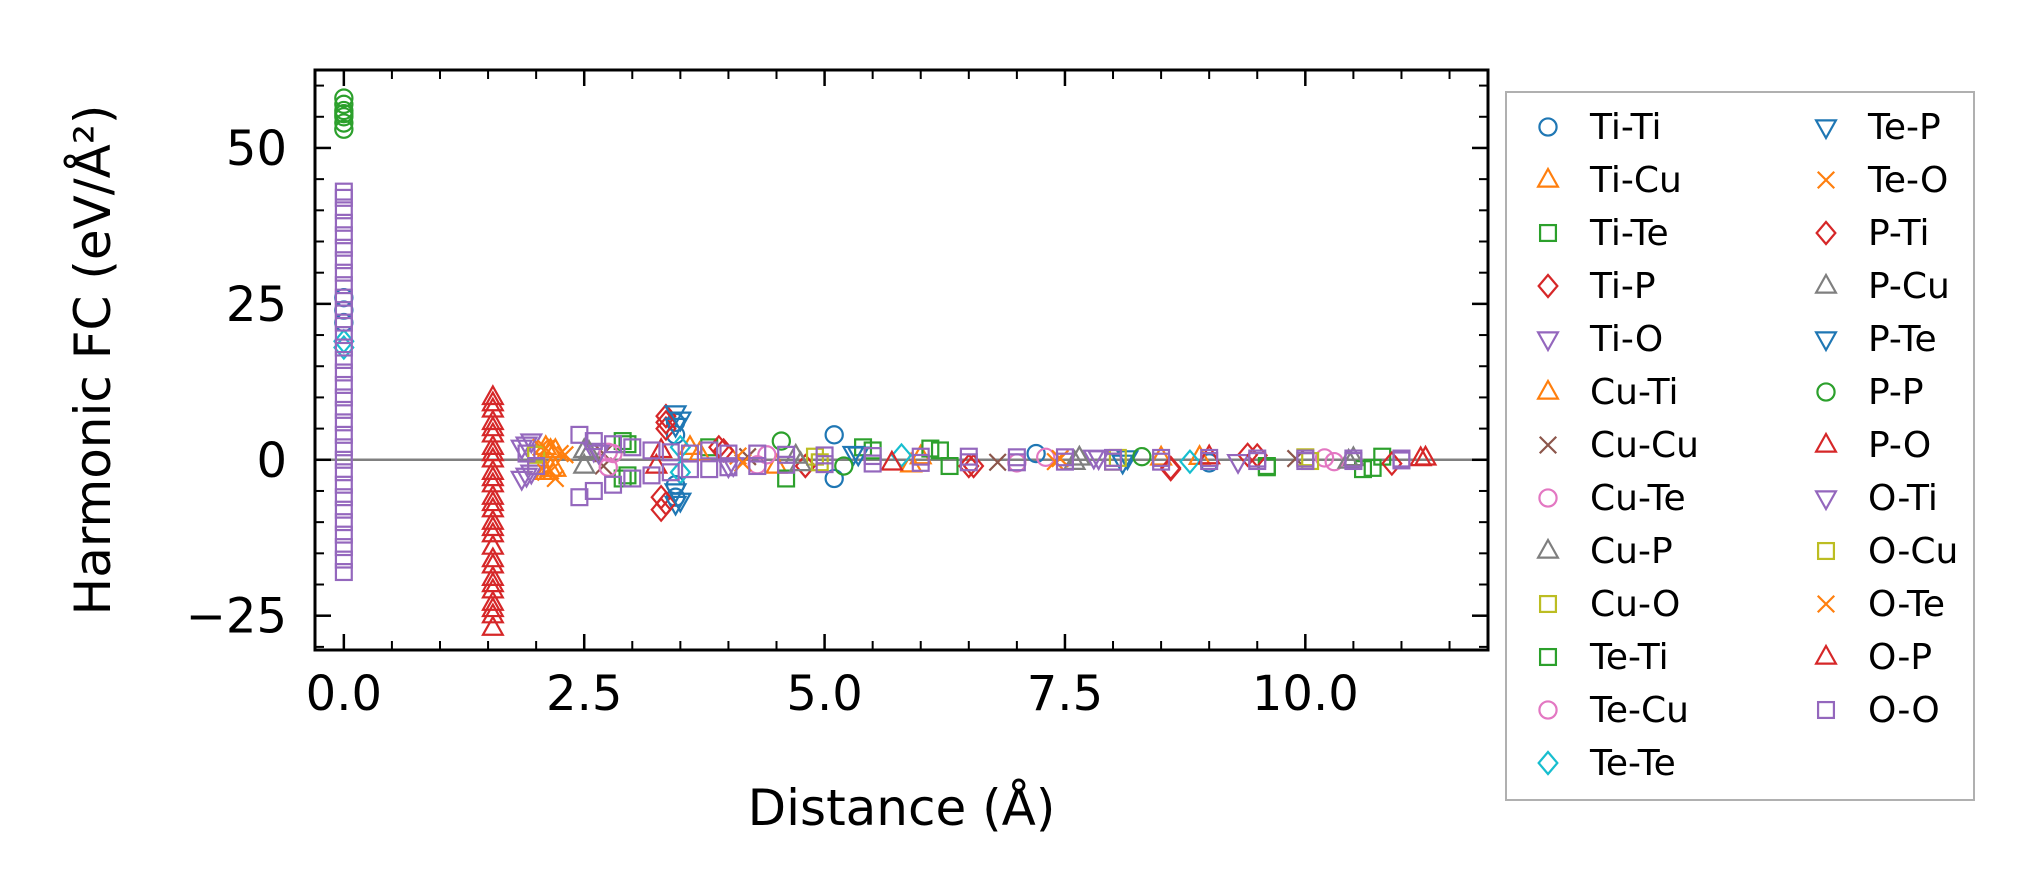  What do you see at coordinates (256, 305) in the screenshot?
I see `y-tick-label: 25` at bounding box center [256, 305].